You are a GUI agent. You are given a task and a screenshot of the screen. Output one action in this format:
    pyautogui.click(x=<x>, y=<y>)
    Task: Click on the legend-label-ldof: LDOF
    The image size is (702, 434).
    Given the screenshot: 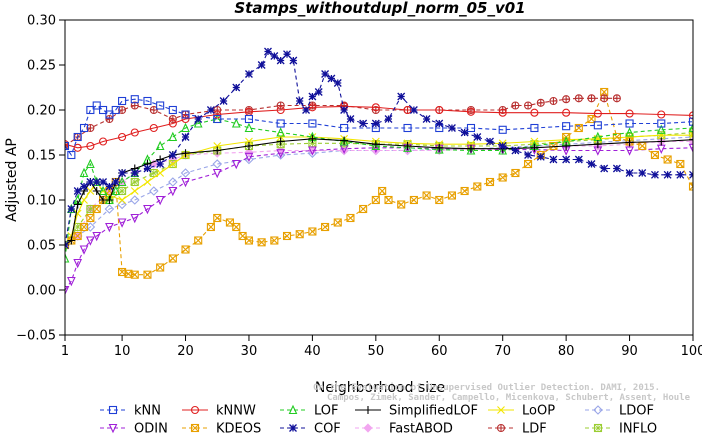 What is the action you would take?
    pyautogui.click(x=636, y=411)
    